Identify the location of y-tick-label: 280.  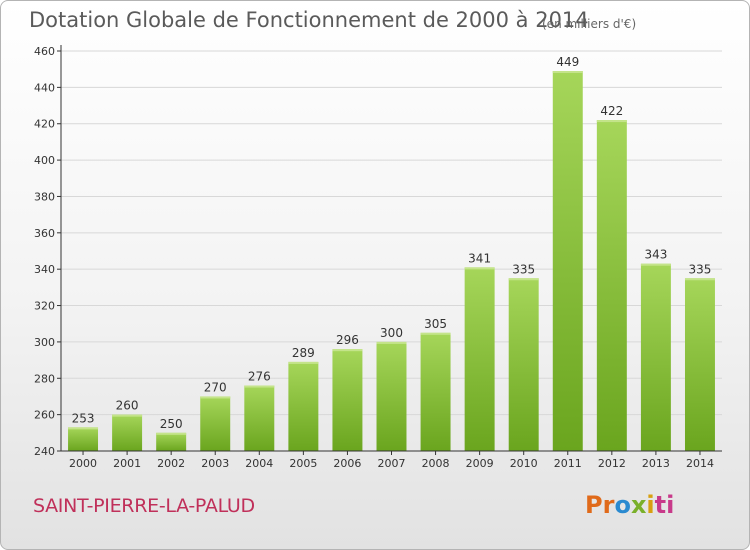
(44, 378).